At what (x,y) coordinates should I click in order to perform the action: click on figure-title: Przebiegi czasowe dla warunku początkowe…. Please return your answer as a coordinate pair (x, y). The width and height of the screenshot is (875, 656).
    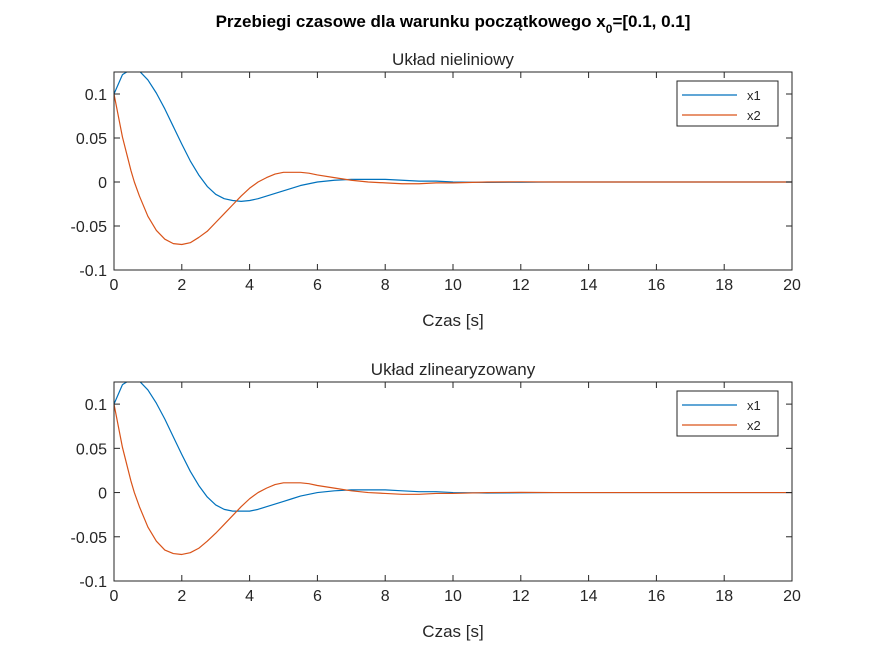
    Looking at the image, I should click on (453, 24).